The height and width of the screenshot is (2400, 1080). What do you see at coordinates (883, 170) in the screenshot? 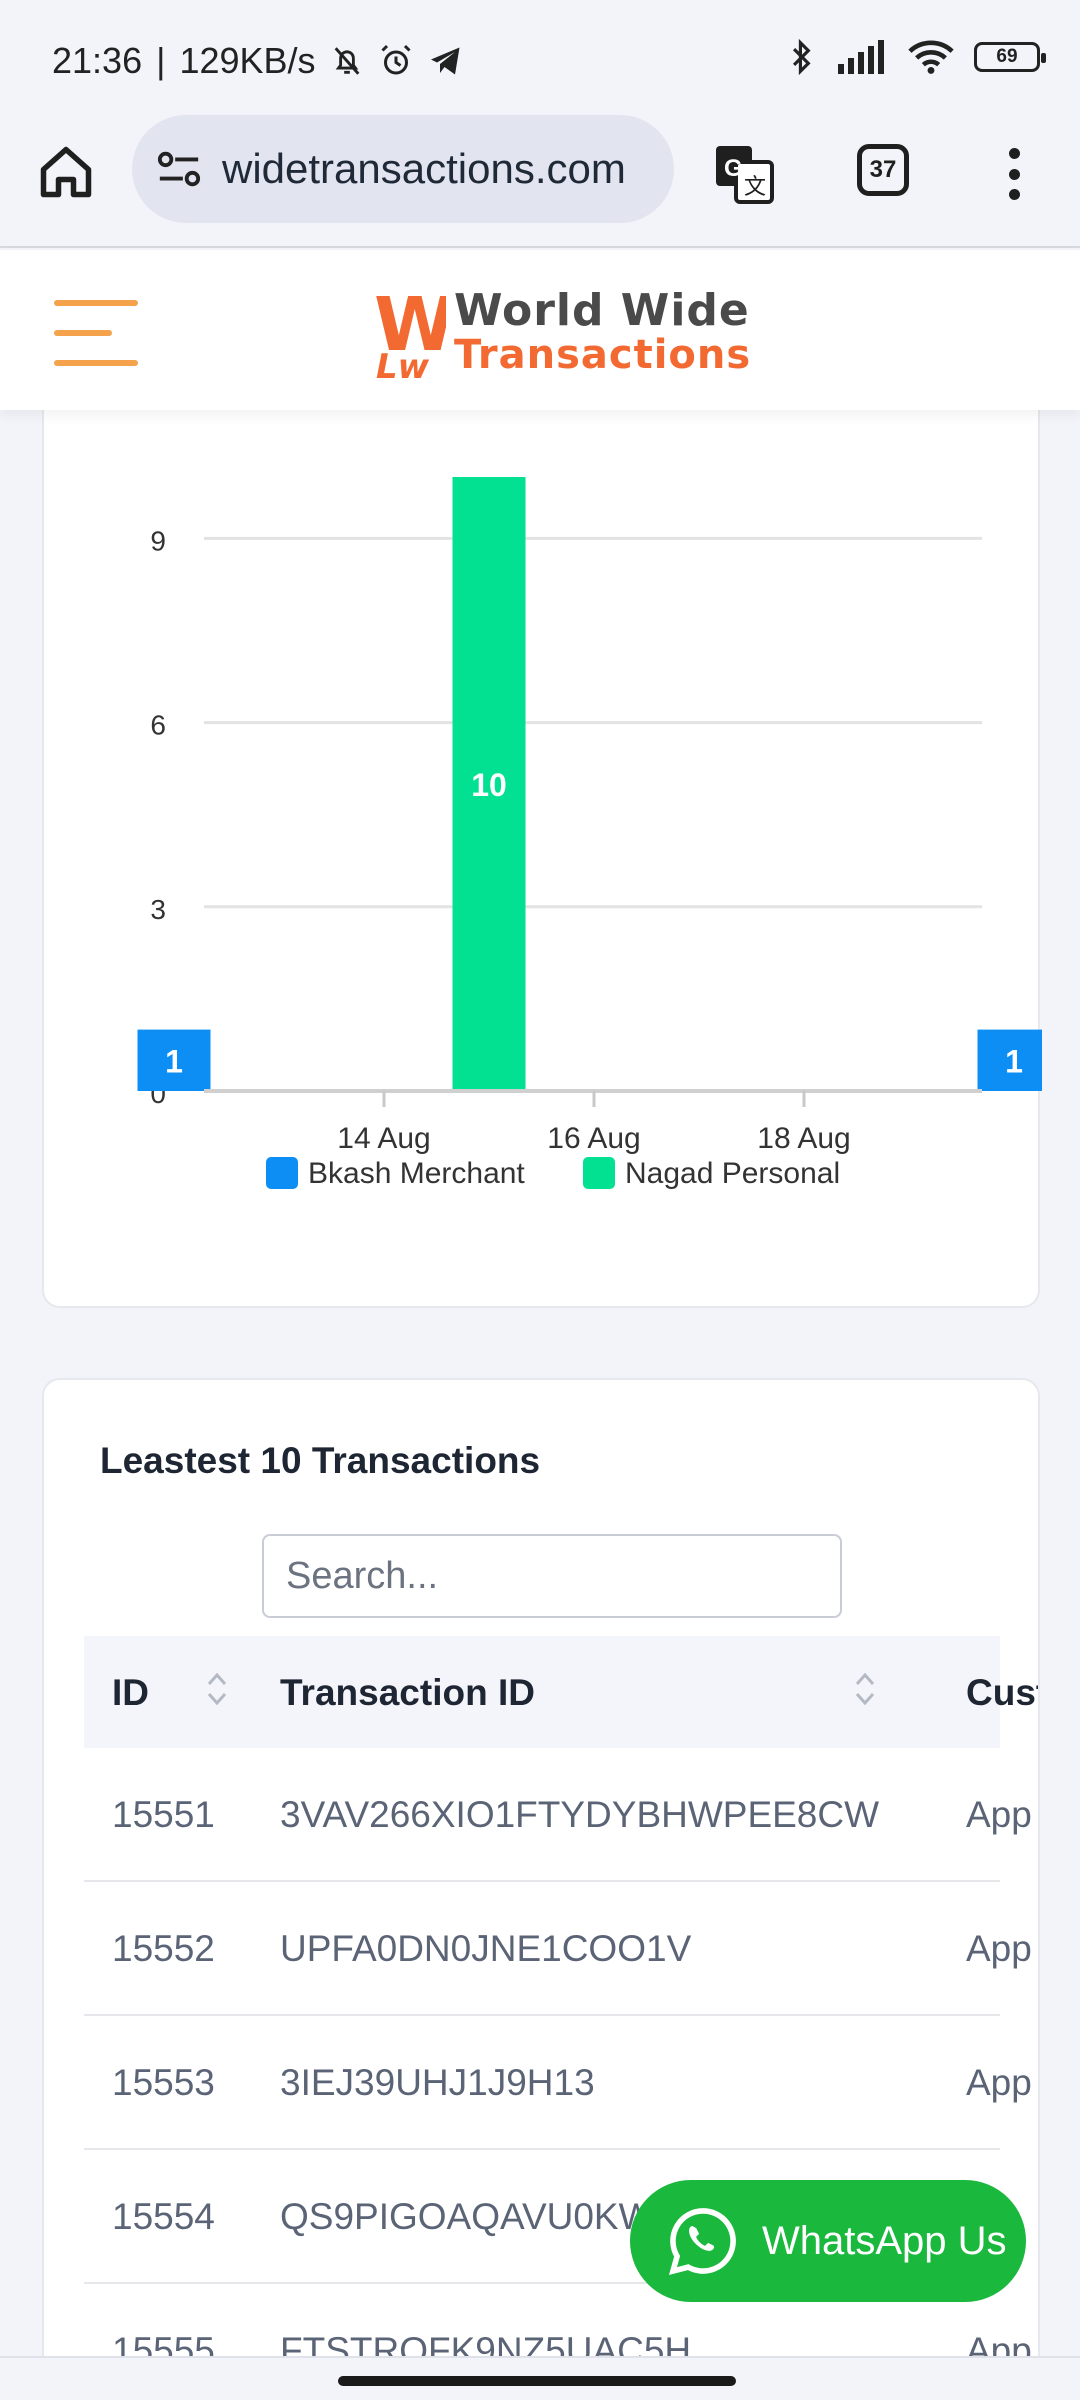
I see `tabs-button: 37` at bounding box center [883, 170].